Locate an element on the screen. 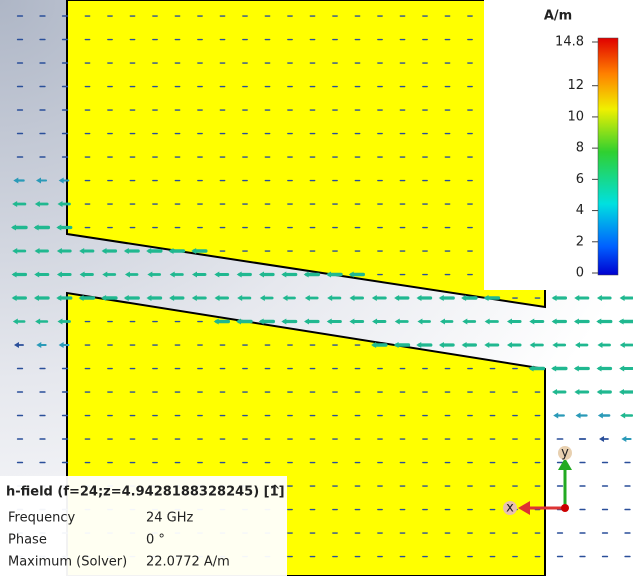 This screenshot has width=633, height=576. y-label-bg is located at coordinates (565, 453).